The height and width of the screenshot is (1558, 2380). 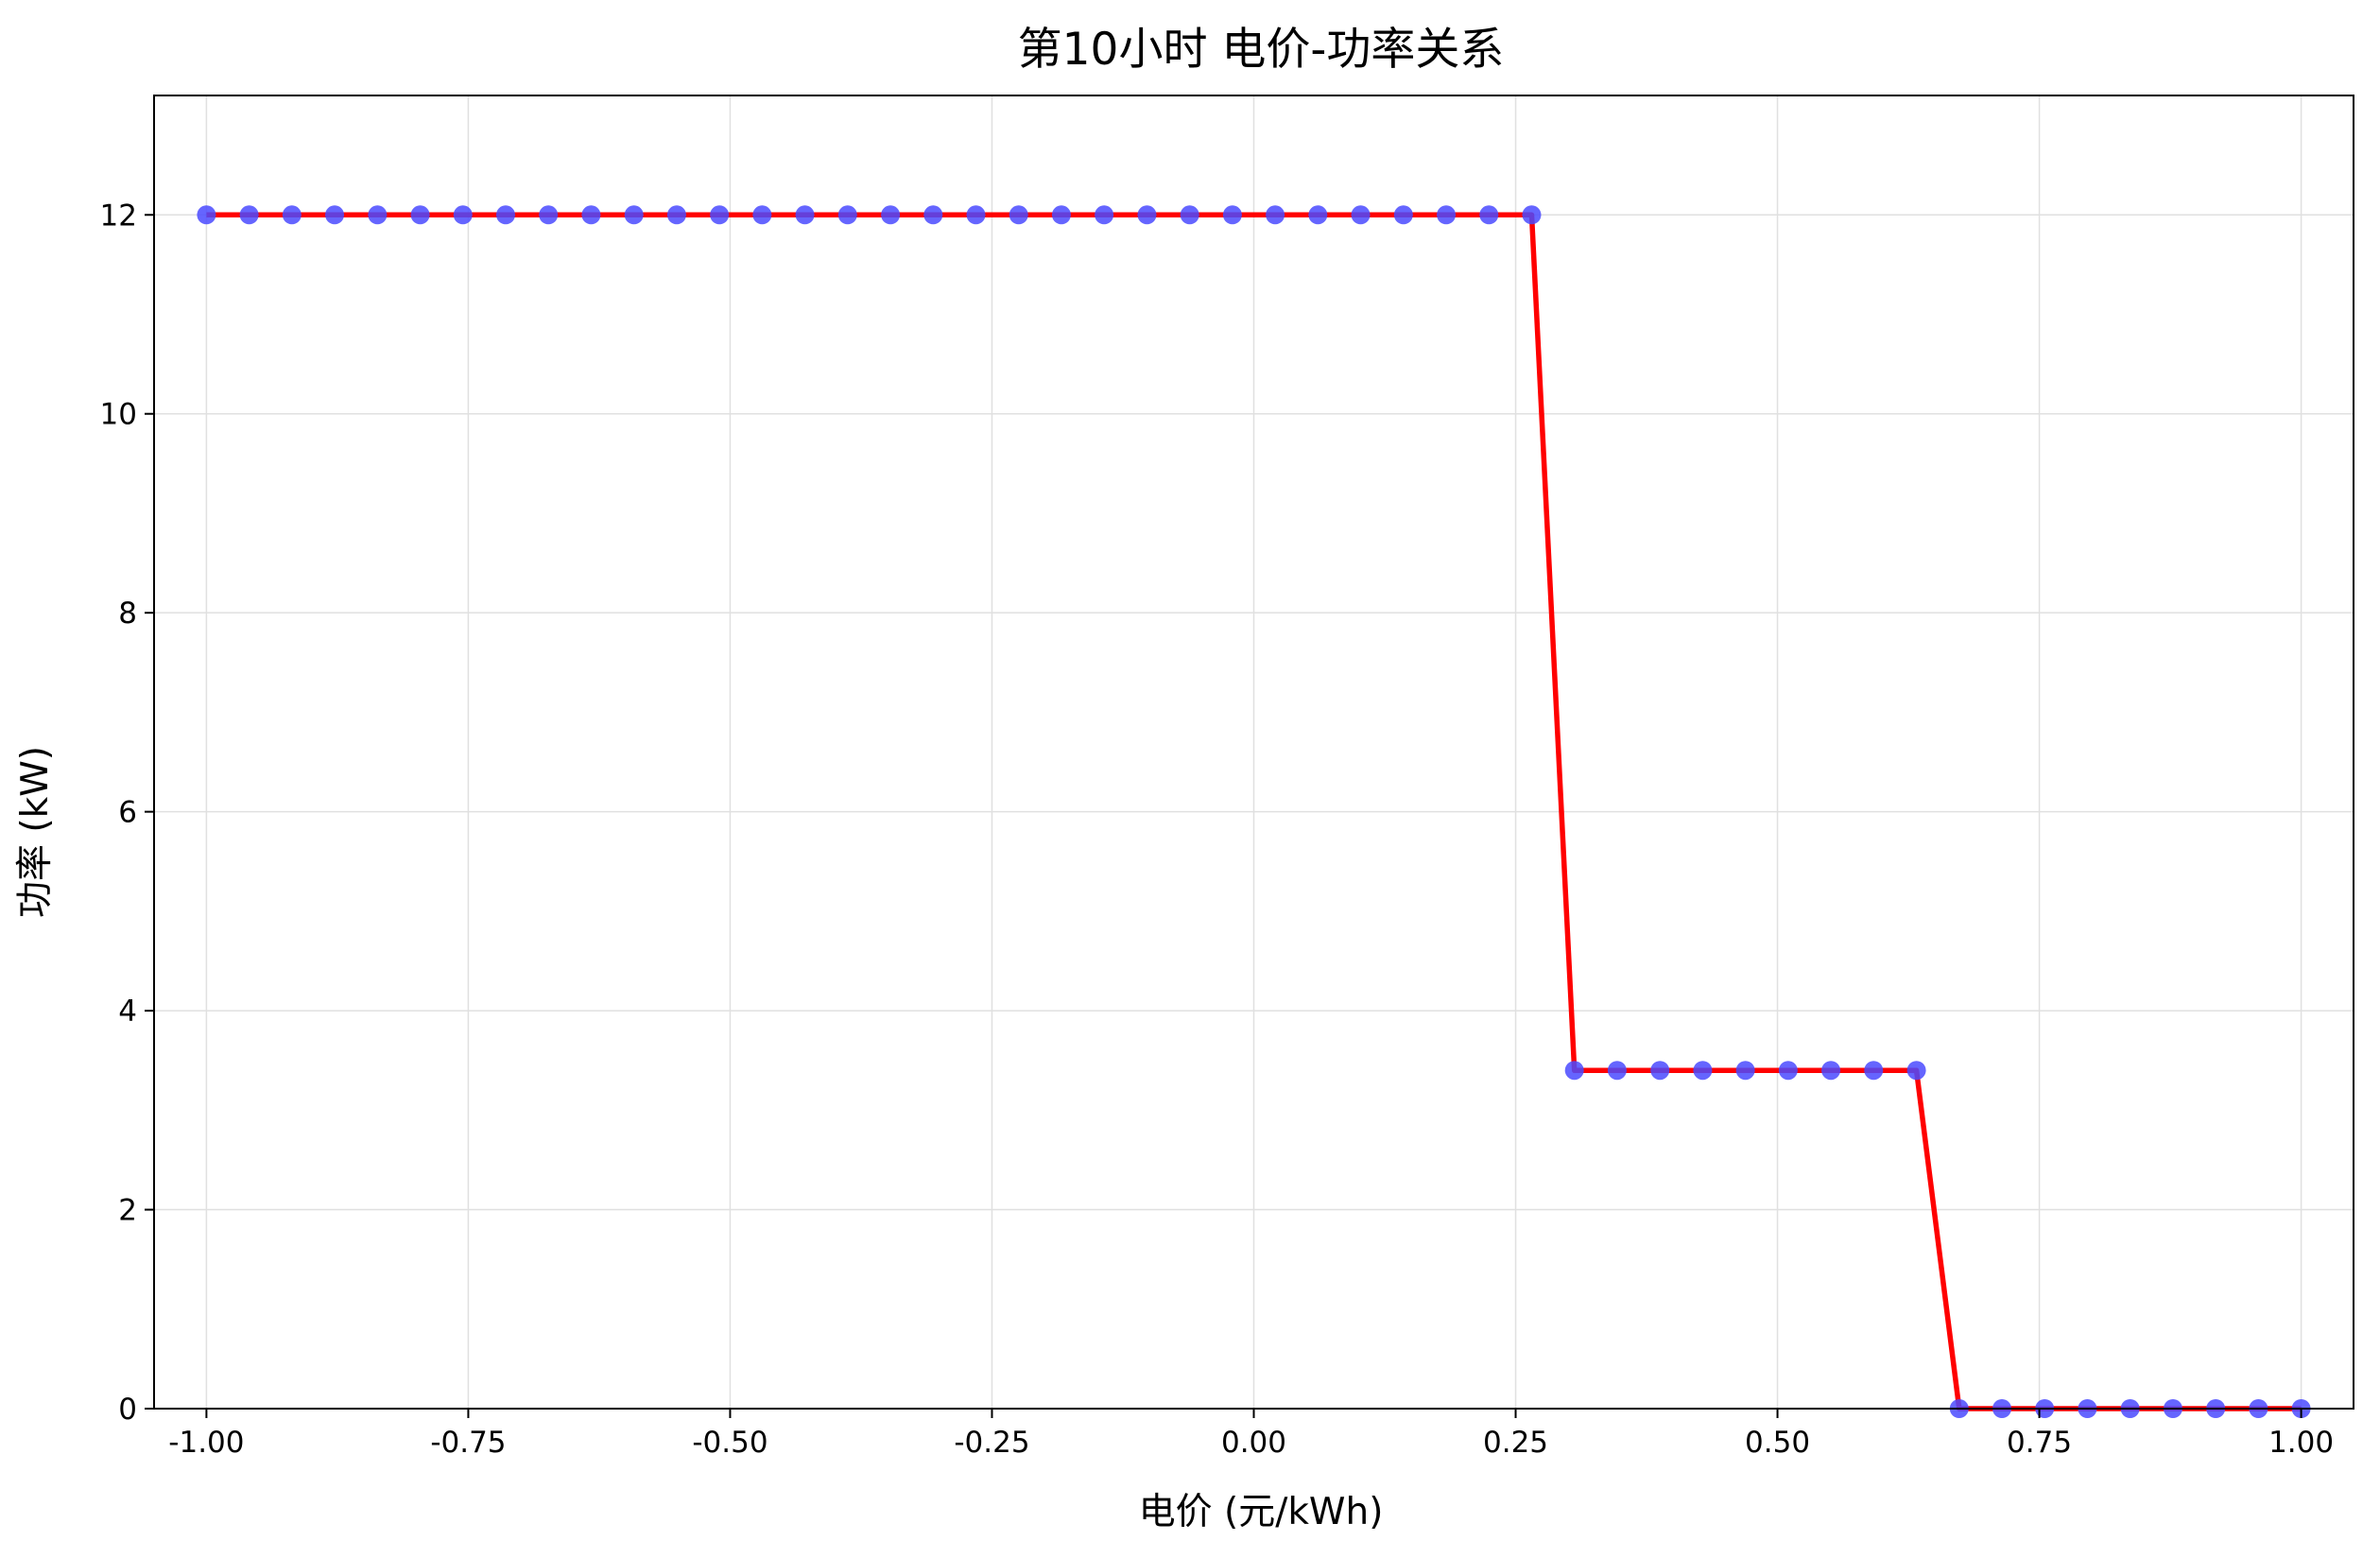 I want to click on chart-title: 第10小时 电价-功率关系, so click(x=1261, y=50).